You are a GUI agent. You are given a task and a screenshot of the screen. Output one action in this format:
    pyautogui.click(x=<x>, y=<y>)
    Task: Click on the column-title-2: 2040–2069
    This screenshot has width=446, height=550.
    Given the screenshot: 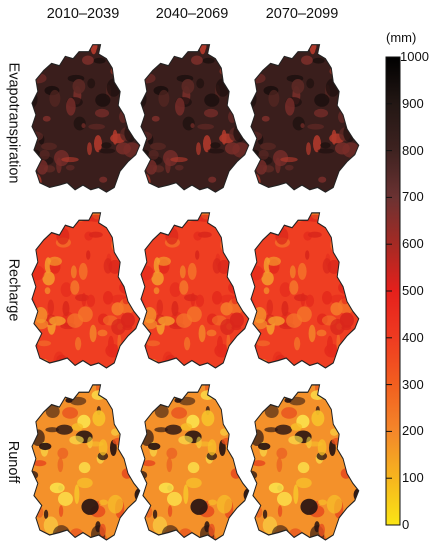 What is the action you would take?
    pyautogui.click(x=192, y=14)
    